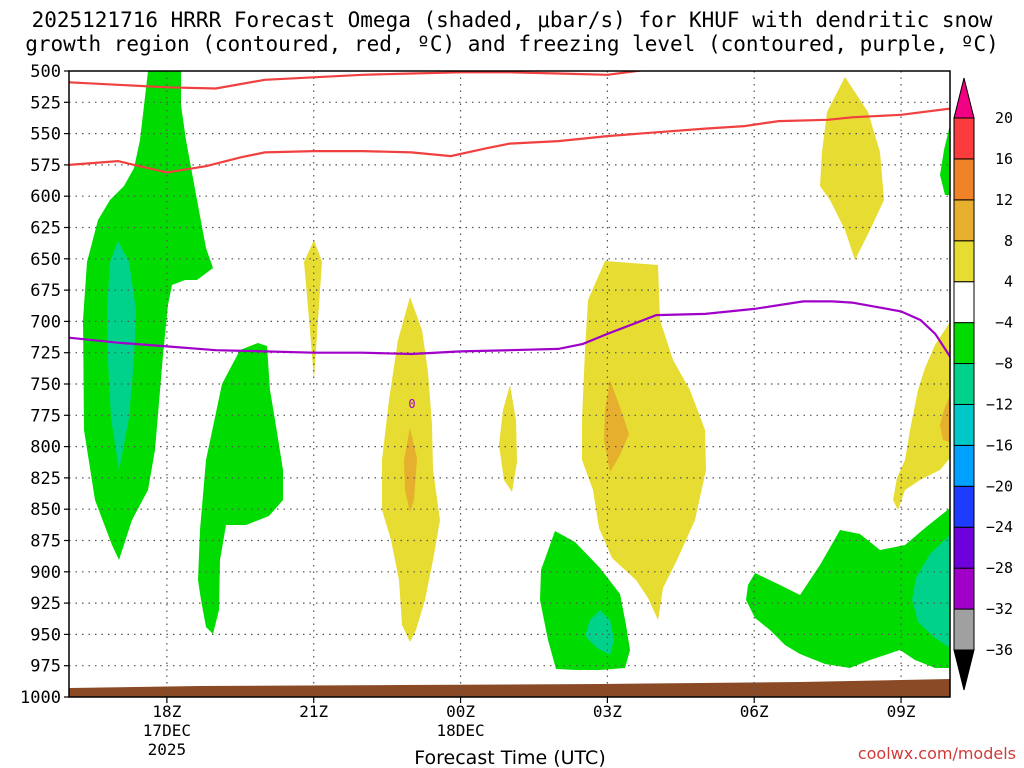 The height and width of the screenshot is (768, 1024). I want to click on colorbar-min-arrow, so click(964, 670).